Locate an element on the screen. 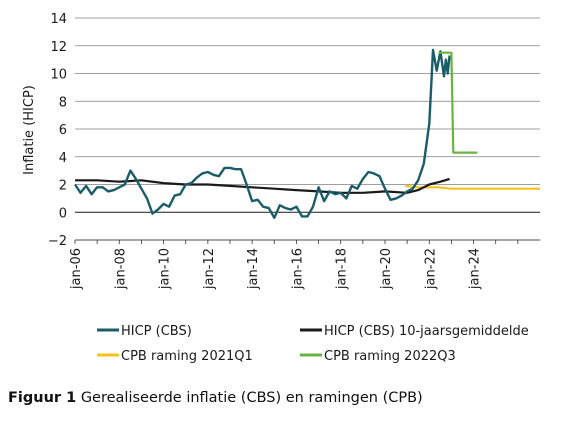 The width and height of the screenshot is (587, 436). y-tick-label: −2 is located at coordinates (57, 241).